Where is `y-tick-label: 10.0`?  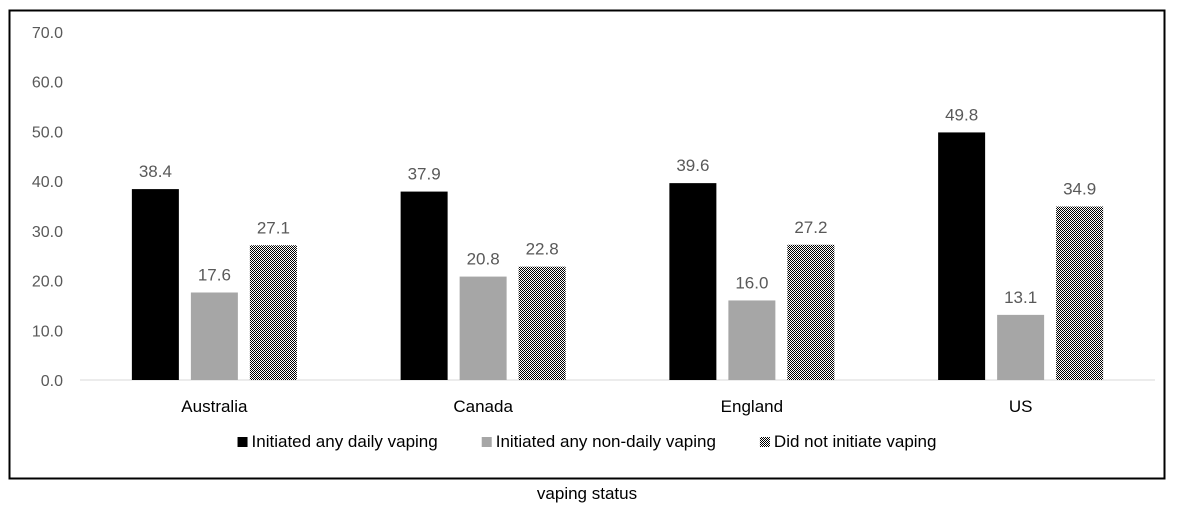 y-tick-label: 10.0 is located at coordinates (47, 331).